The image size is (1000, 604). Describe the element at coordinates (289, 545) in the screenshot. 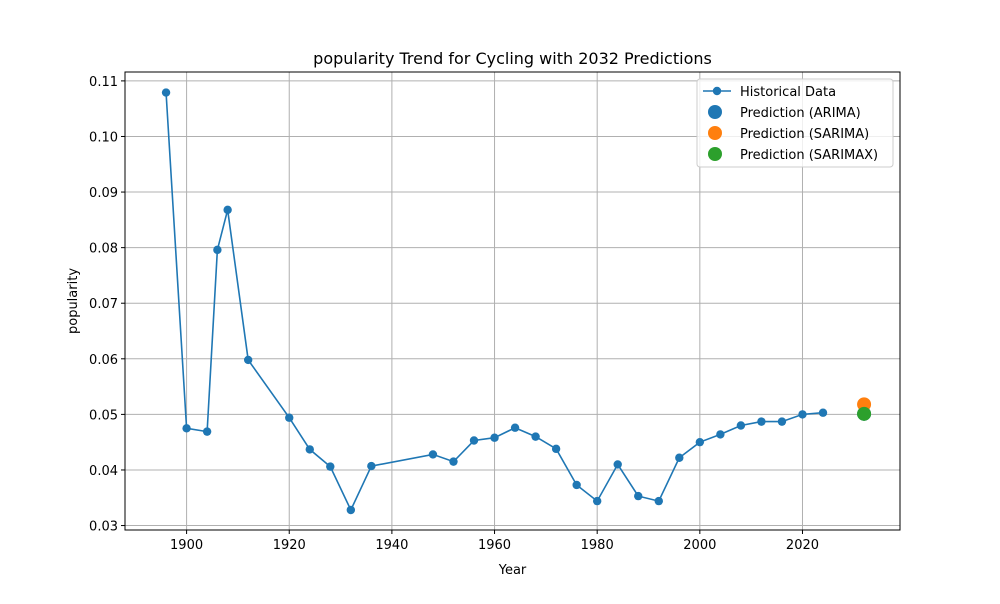

I see `x-tick-label: 1920` at that location.